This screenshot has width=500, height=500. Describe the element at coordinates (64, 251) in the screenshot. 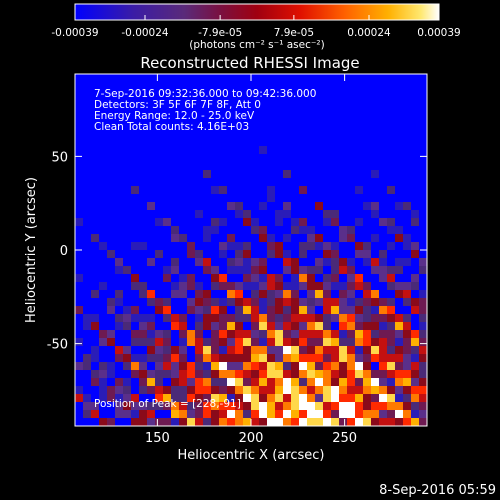

I see `y-tick-label: 0` at that location.